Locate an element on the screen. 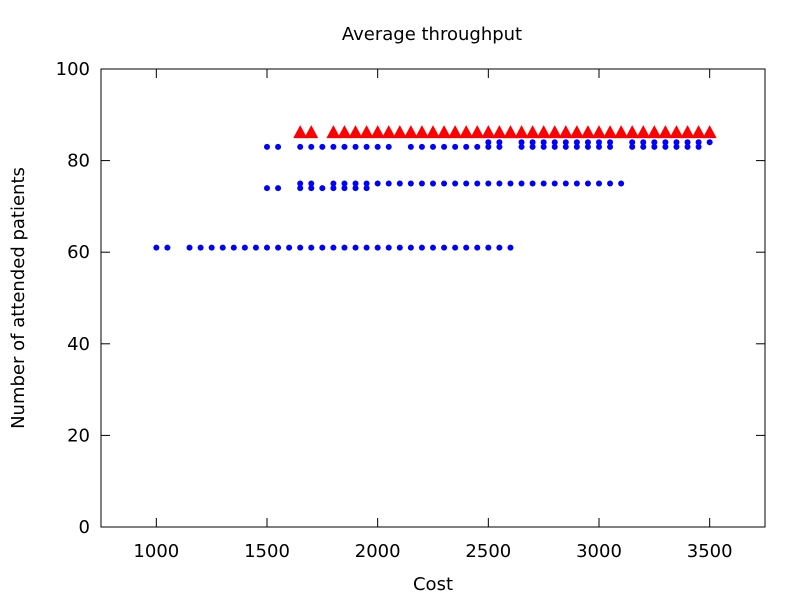 The width and height of the screenshot is (800, 600). chart-title: Average throughput is located at coordinates (432, 34).